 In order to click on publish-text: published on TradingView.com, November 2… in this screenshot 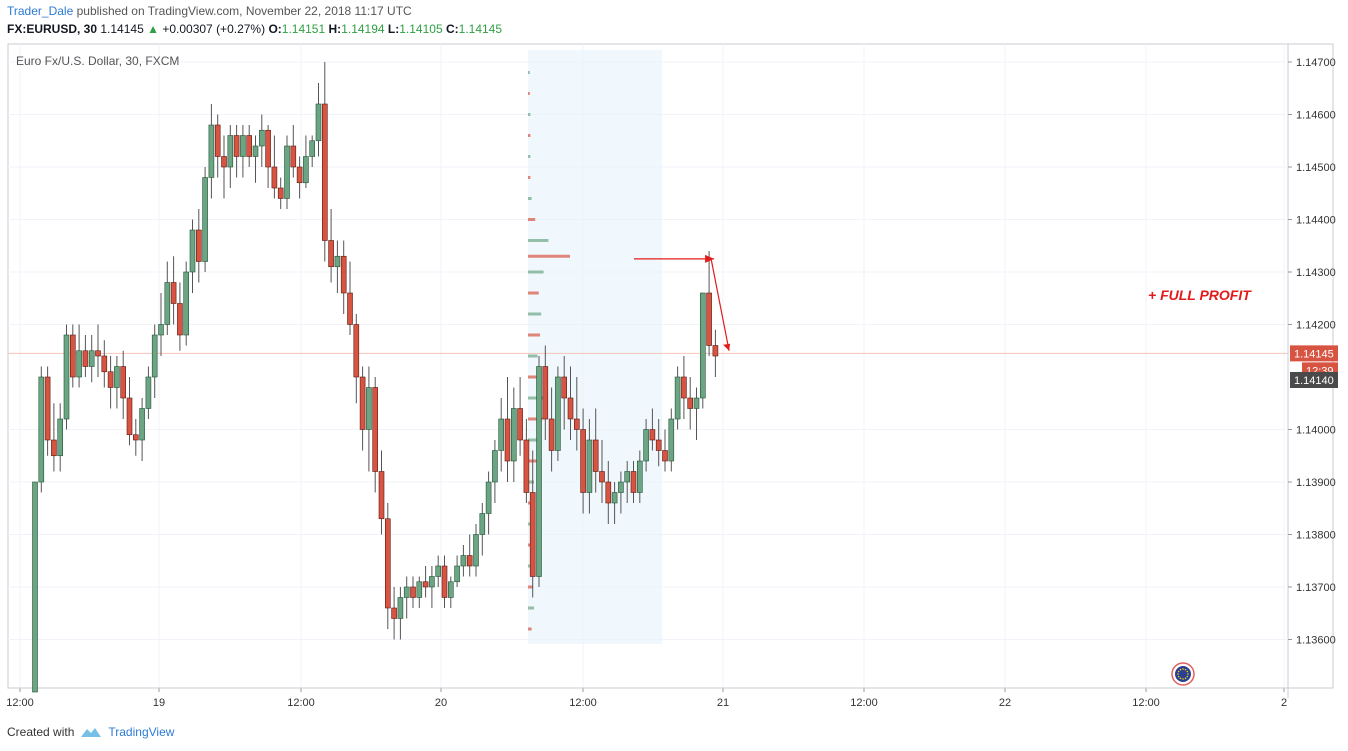, I will do `click(242, 11)`.